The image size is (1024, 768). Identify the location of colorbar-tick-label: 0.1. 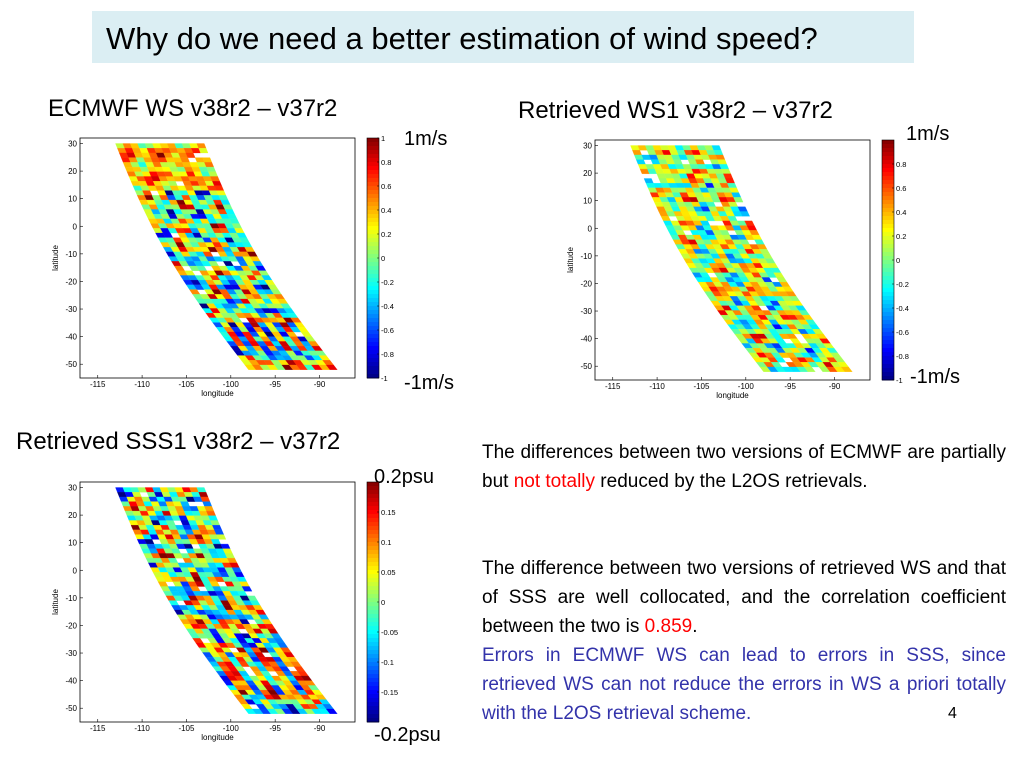
(386, 542).